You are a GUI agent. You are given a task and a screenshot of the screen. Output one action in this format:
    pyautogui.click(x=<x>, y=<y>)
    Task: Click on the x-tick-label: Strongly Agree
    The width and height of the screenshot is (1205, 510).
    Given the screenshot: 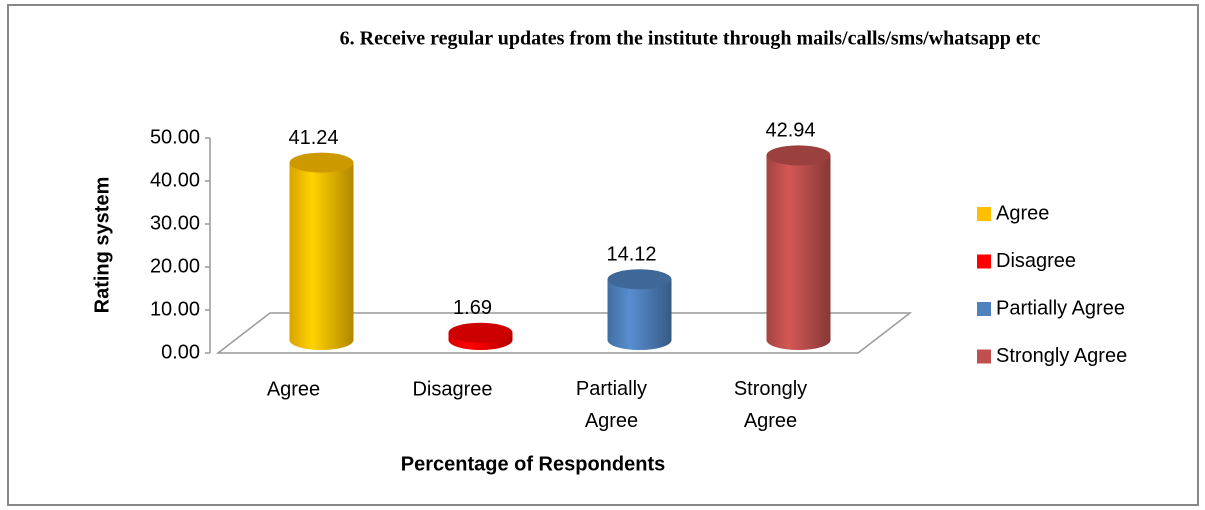 What is the action you would take?
    pyautogui.click(x=770, y=405)
    